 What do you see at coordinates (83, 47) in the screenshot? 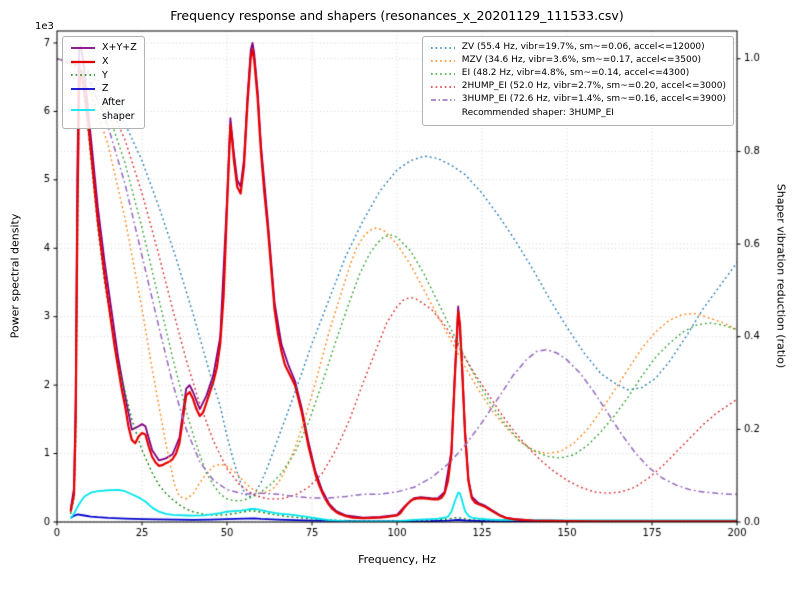
I see `x-y-z-line-swatch-icon` at bounding box center [83, 47].